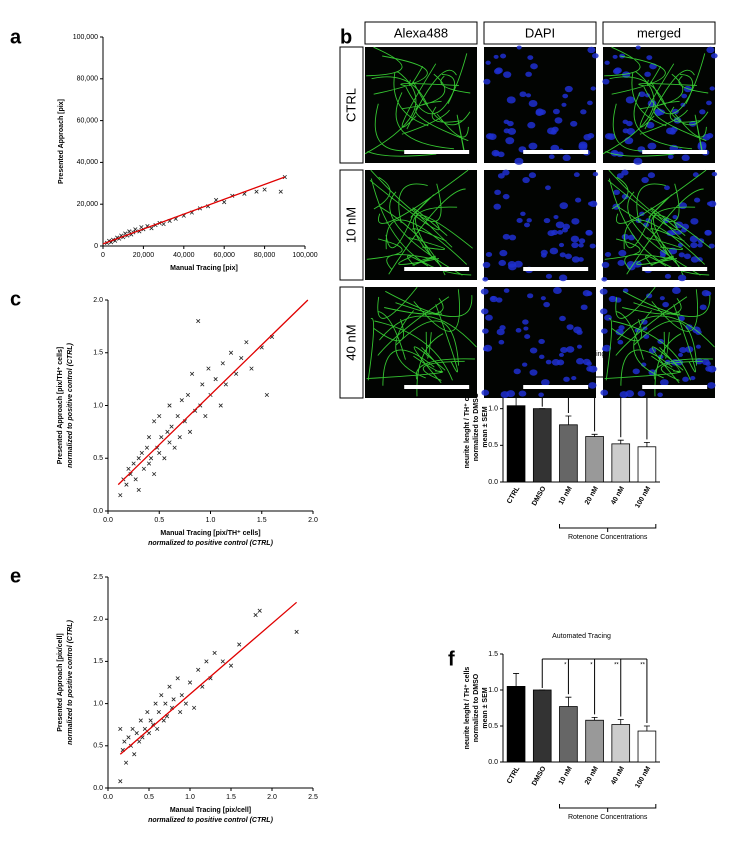  Describe the element at coordinates (108, 797) in the screenshot. I see `x-tick-label: 0.0` at that location.